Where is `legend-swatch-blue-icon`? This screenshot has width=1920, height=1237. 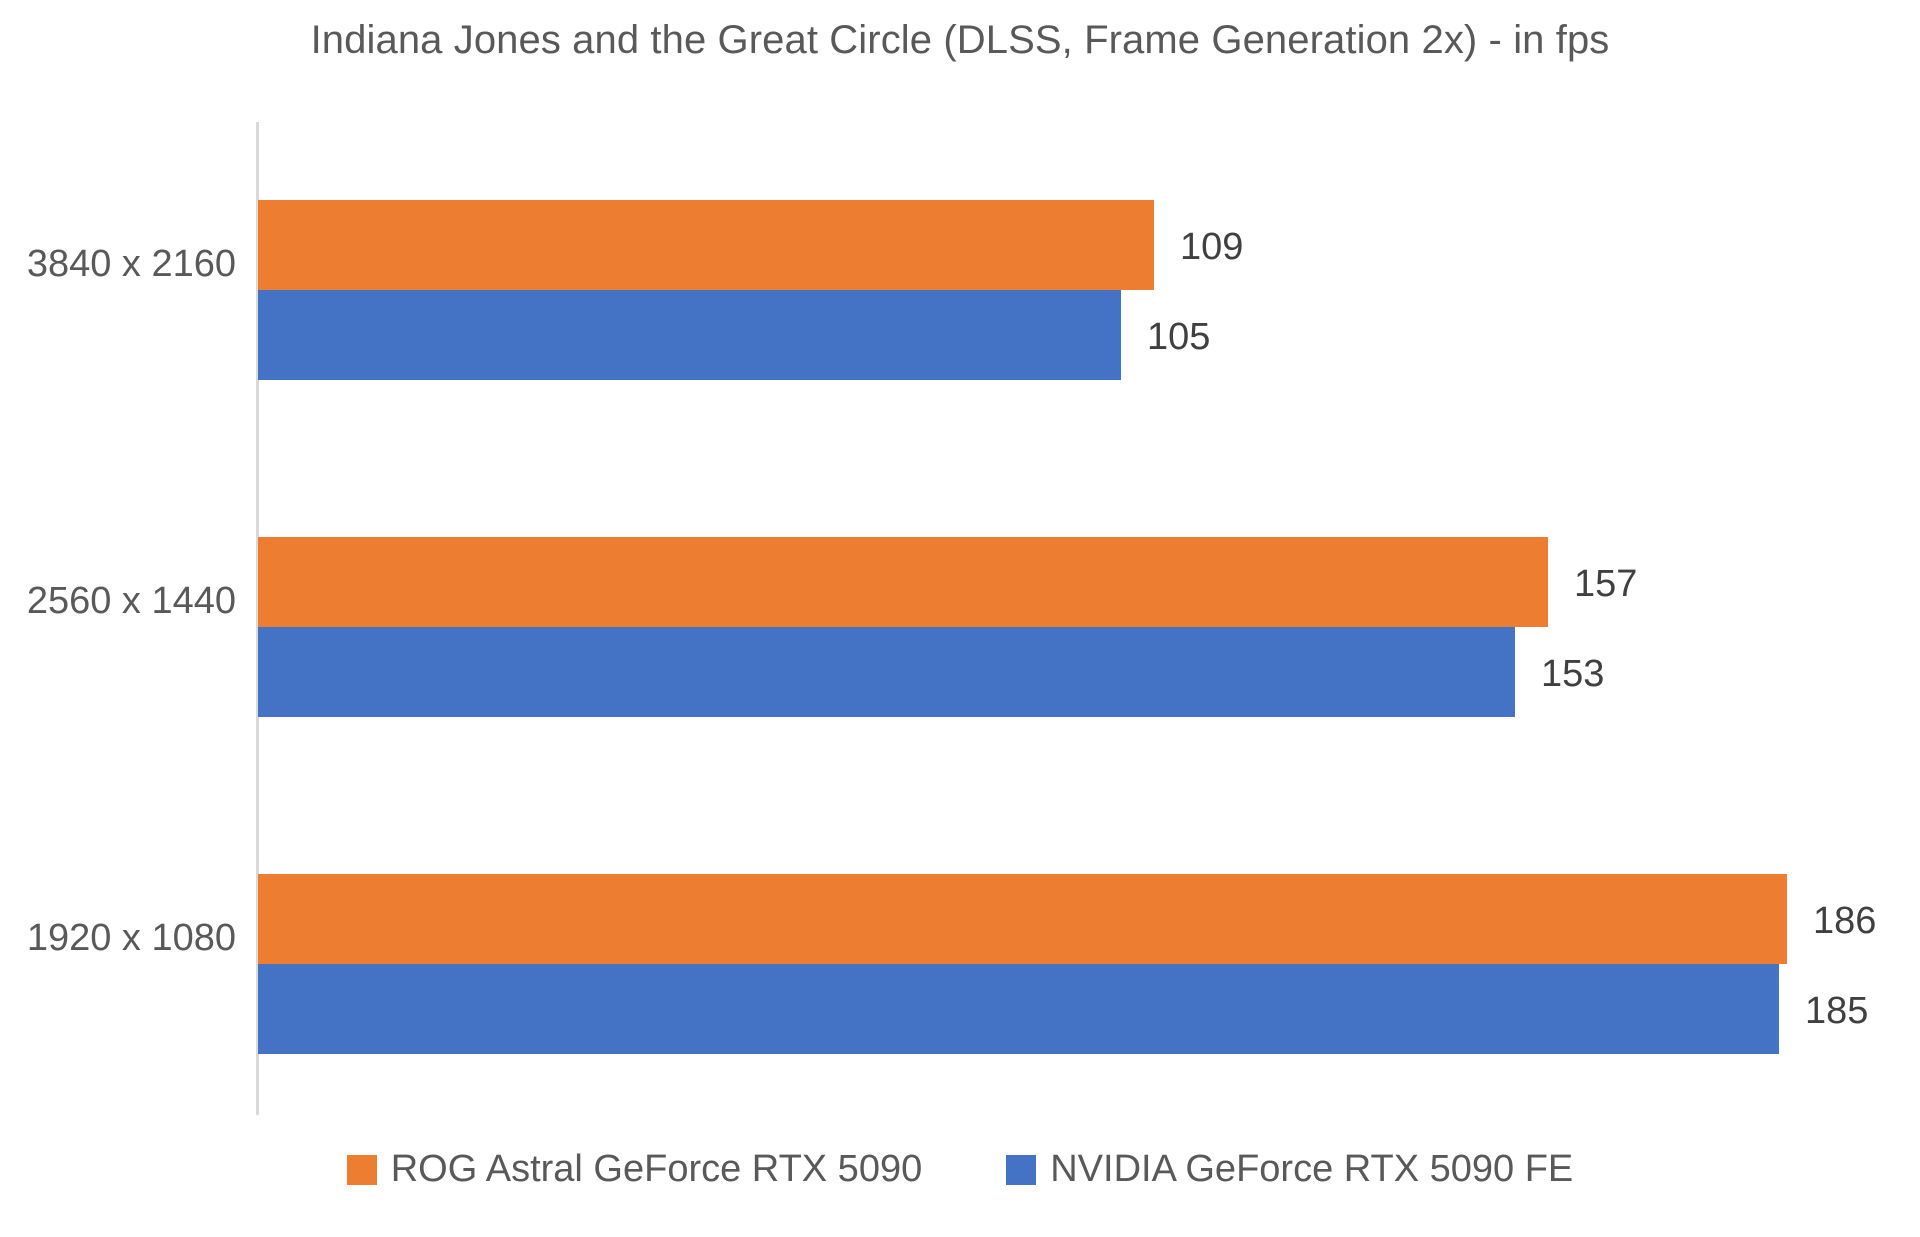
legend-swatch-blue-icon is located at coordinates (1021, 1169).